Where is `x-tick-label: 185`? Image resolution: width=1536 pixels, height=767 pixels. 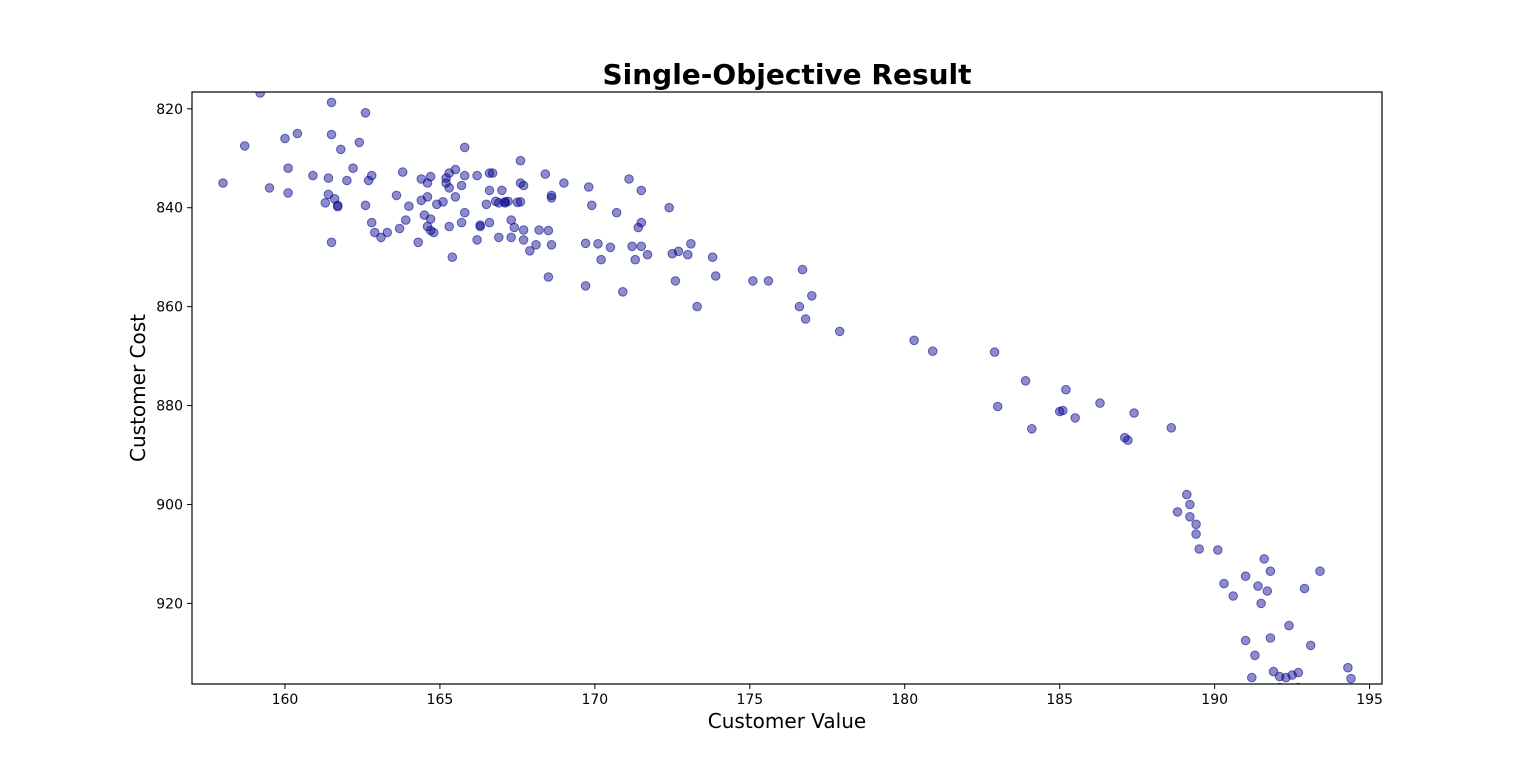
x-tick-label: 185 is located at coordinates (1059, 700).